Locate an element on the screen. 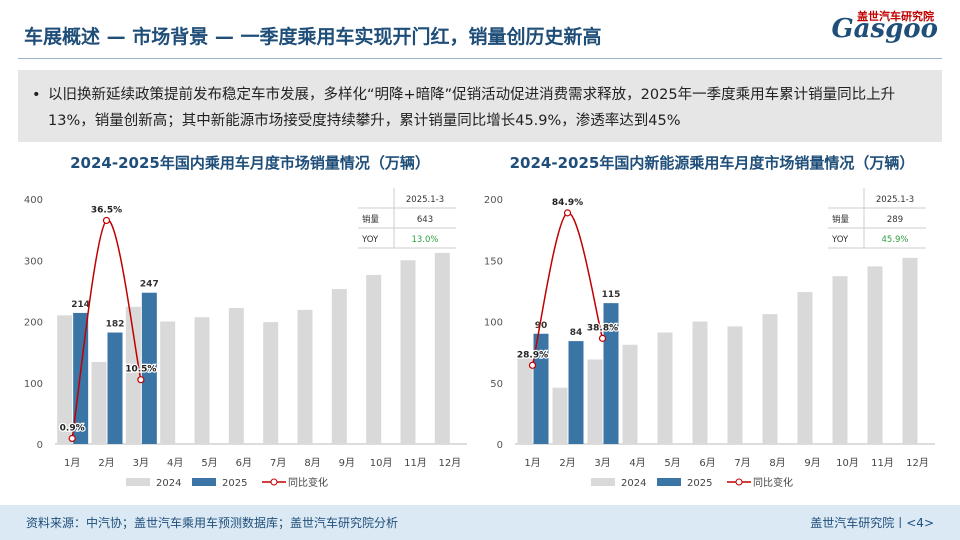 The width and height of the screenshot is (960, 540). data-label: 10.5% is located at coordinates (140, 370).